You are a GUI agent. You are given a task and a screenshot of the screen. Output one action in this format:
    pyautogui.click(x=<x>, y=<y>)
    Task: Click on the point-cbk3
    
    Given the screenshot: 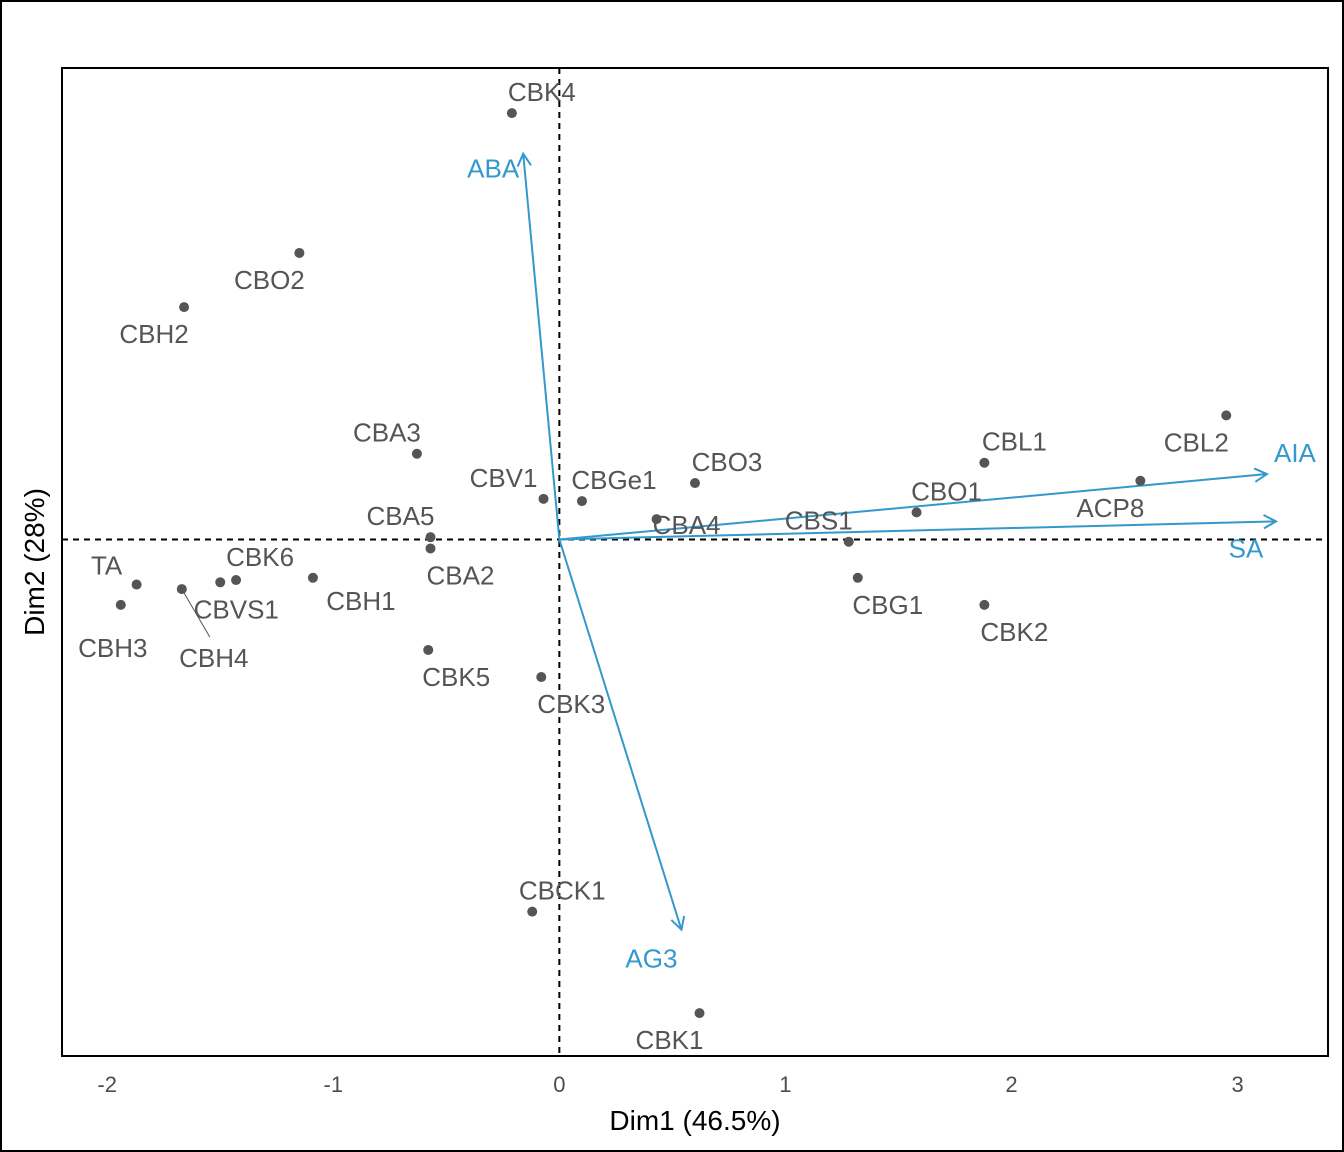 What is the action you would take?
    pyautogui.click(x=541, y=677)
    